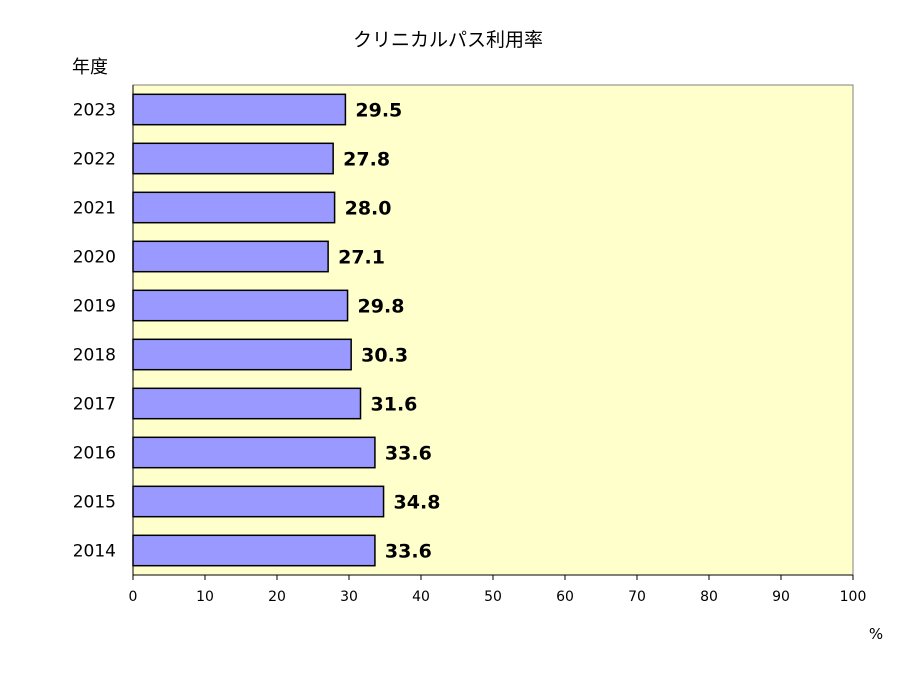  Describe the element at coordinates (394, 405) in the screenshot. I see `bar-value-label-2017: 31.6` at that location.